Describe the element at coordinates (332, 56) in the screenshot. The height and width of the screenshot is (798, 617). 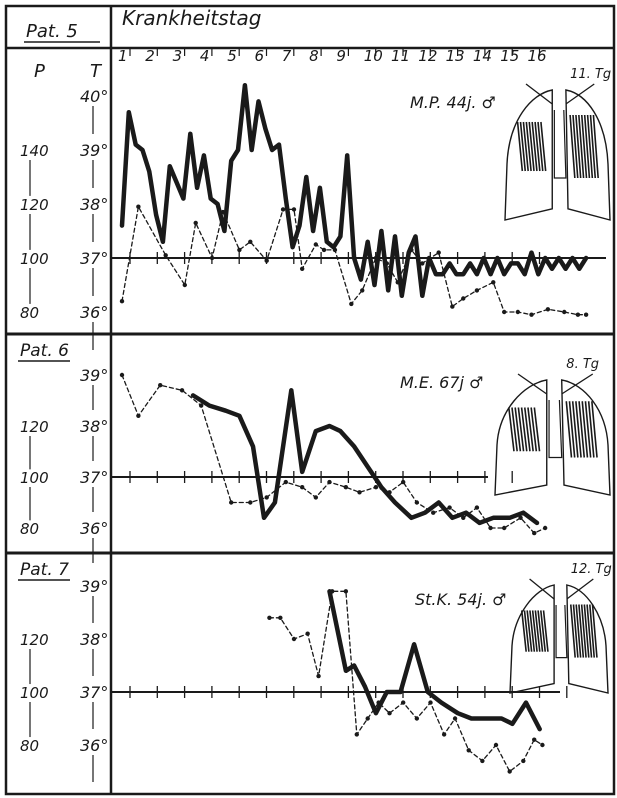
I see `day-axis-labels: 1 2 3 4 5 6 7 8 9 10 11 12 13 14 15 16` at that location.